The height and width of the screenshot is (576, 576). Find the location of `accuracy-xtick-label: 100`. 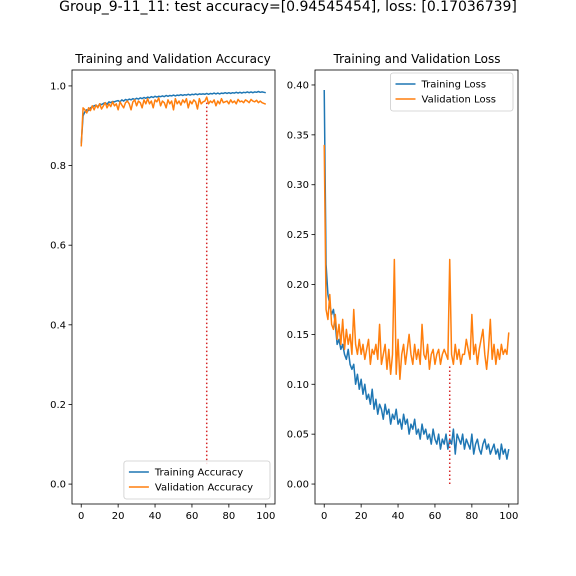

accuracy-xtick-label: 100 is located at coordinates (265, 516).